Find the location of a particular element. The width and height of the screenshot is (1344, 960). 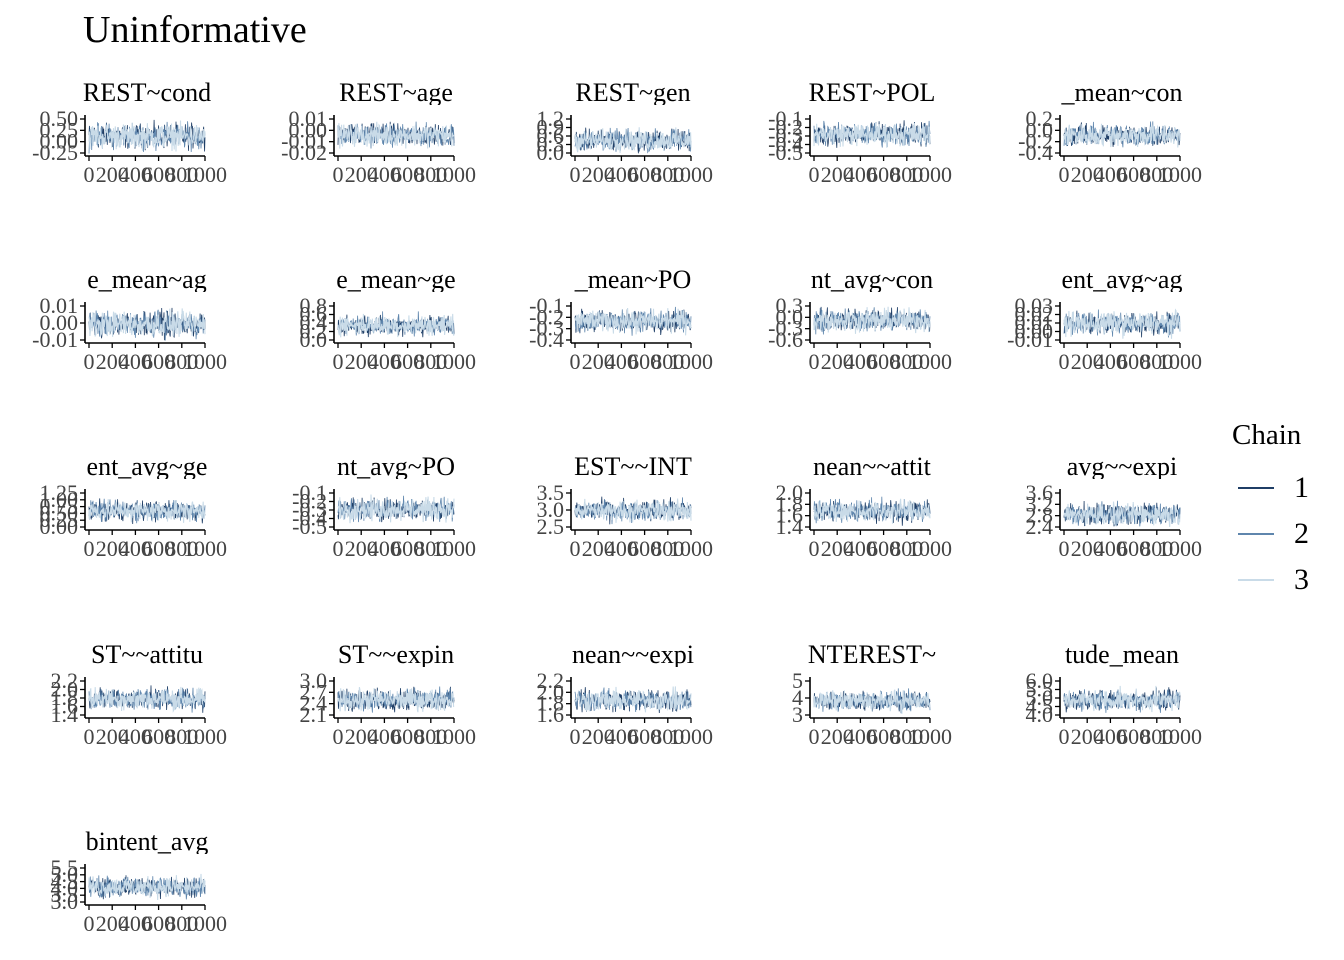

legend-item-chain-2: 2 is located at coordinates (1287, 534).